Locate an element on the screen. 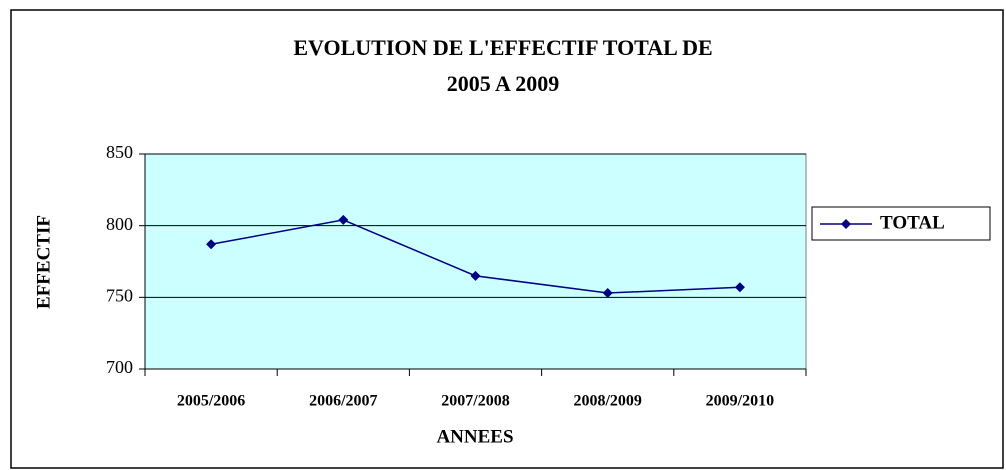 The width and height of the screenshot is (1006, 470). x-tick-label: 2005/2006 is located at coordinates (211, 401).